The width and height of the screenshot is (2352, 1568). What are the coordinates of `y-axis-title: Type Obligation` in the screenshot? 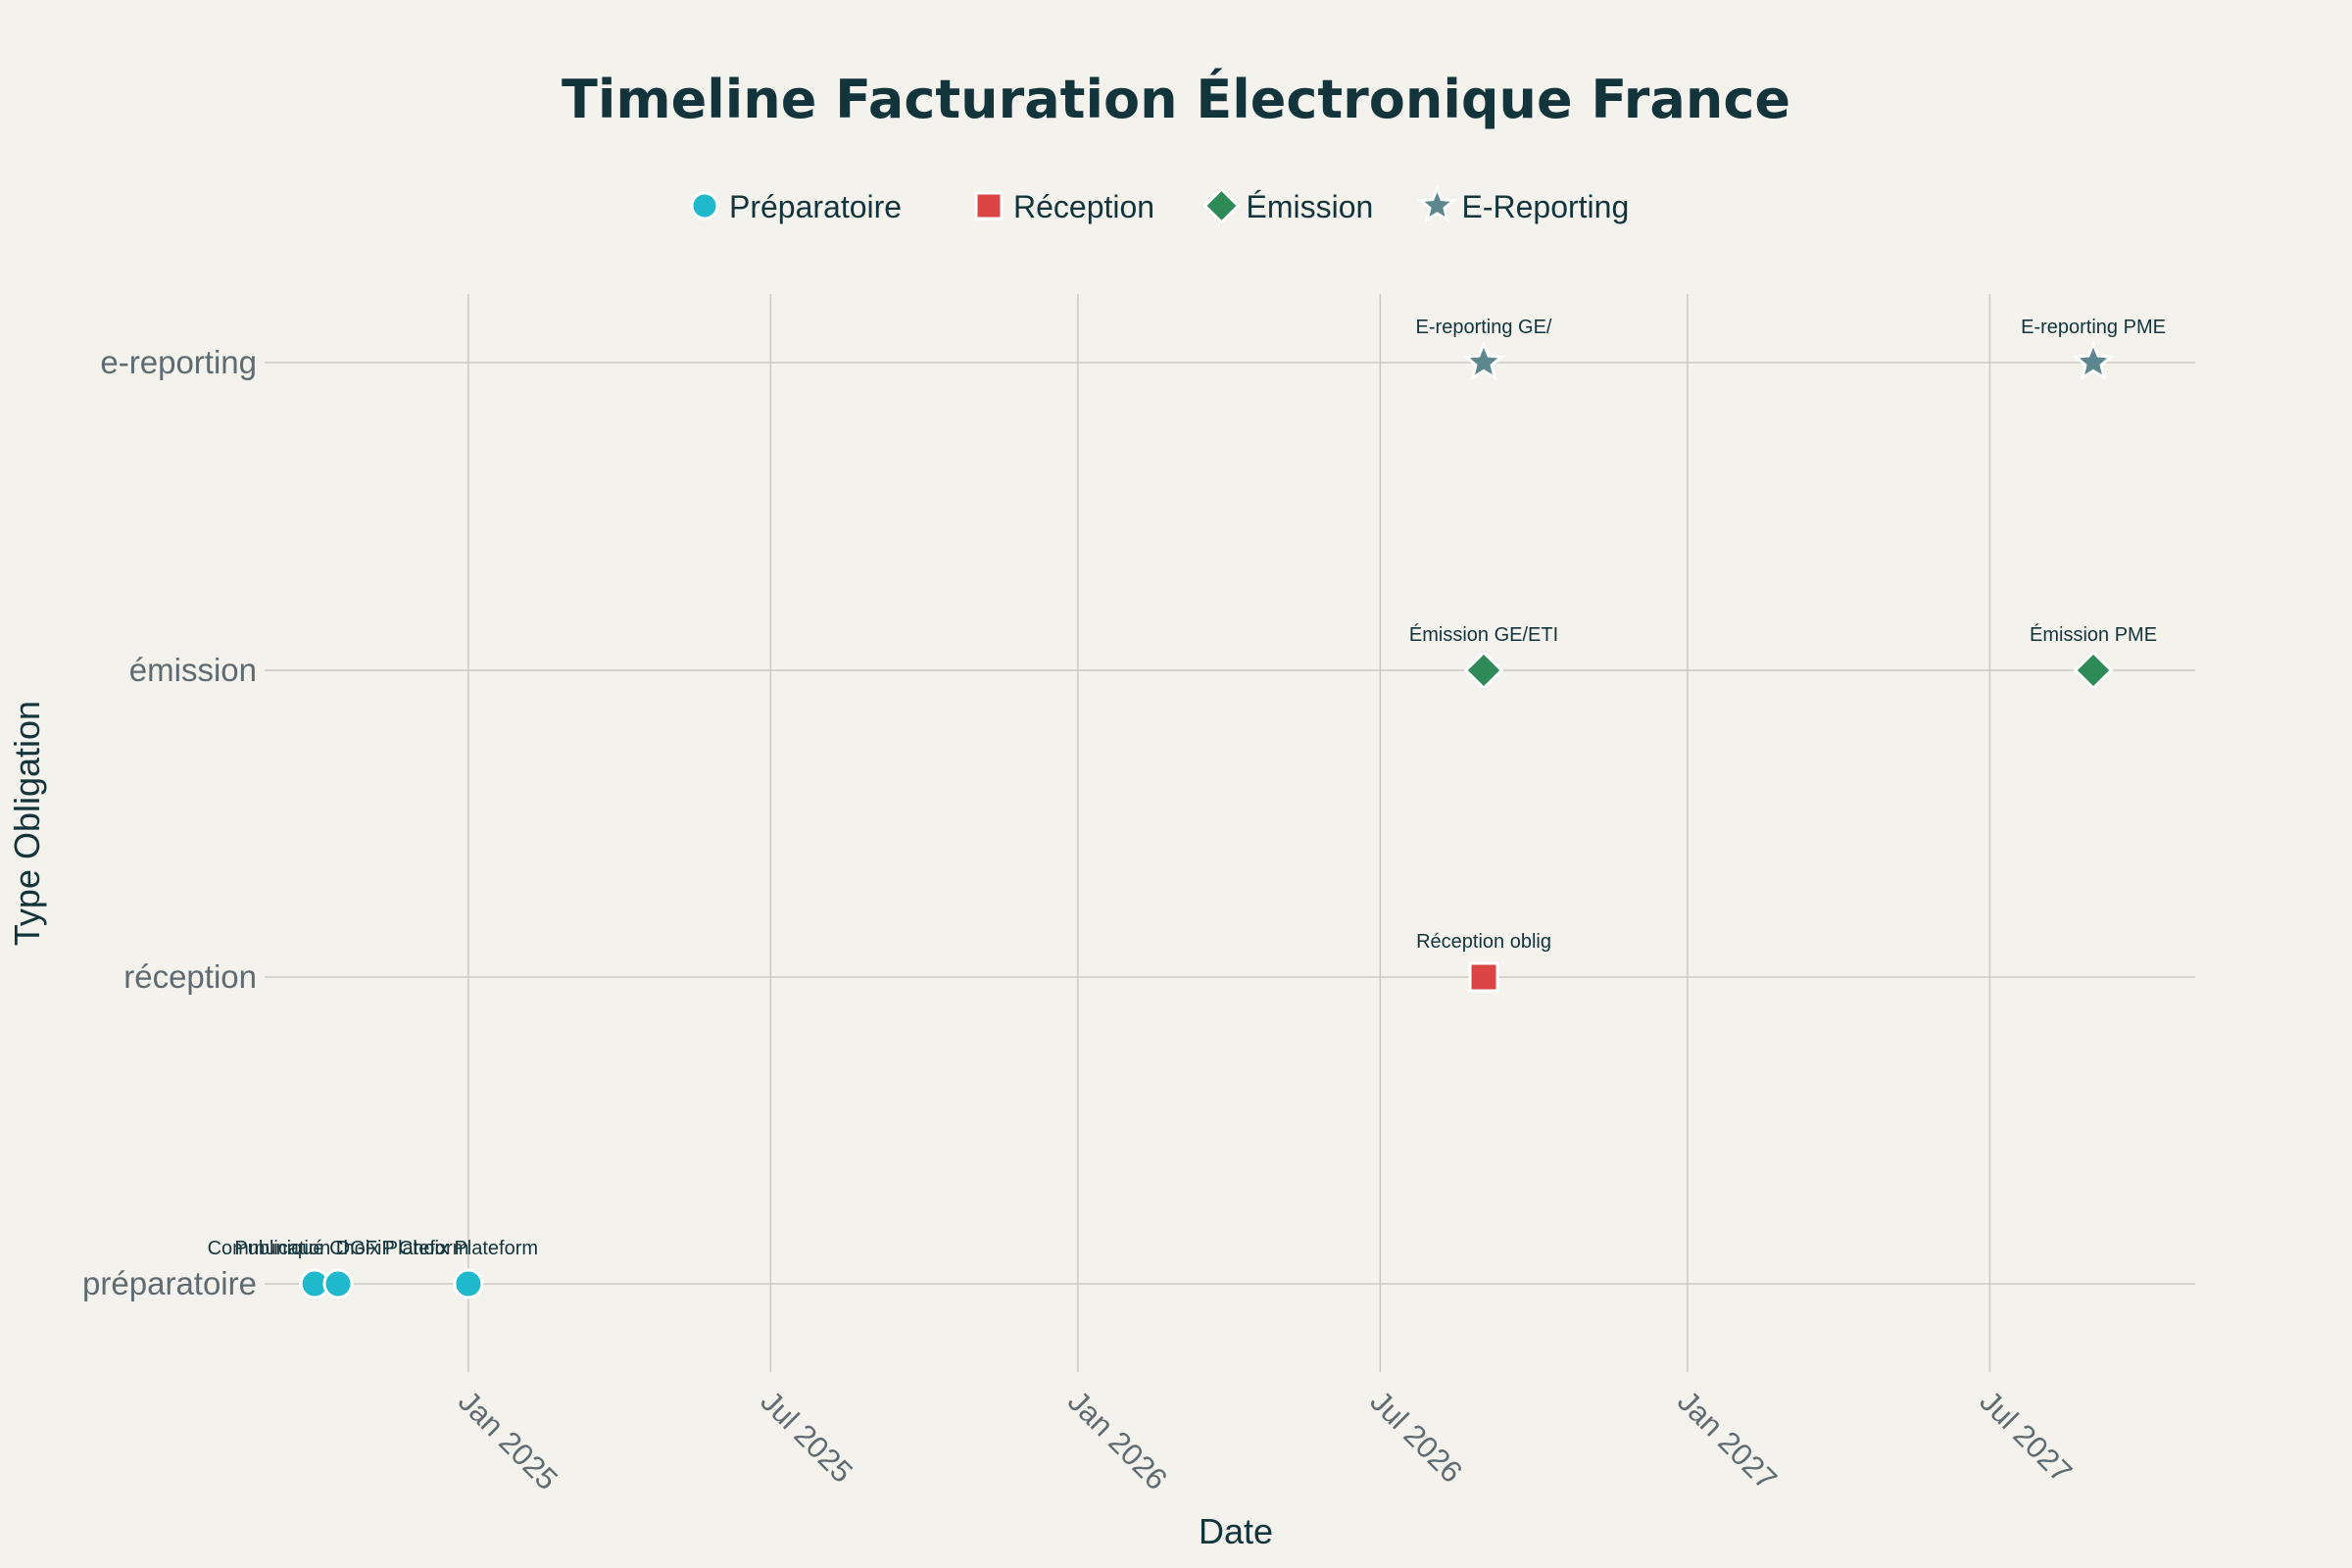 It's located at (27, 823).